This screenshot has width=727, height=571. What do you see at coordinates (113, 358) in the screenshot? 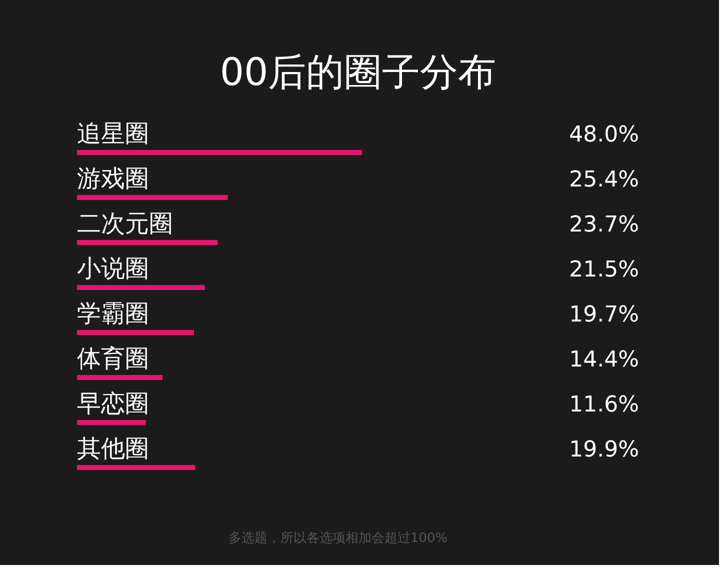
I see `y-tick-label: 体育圈` at bounding box center [113, 358].